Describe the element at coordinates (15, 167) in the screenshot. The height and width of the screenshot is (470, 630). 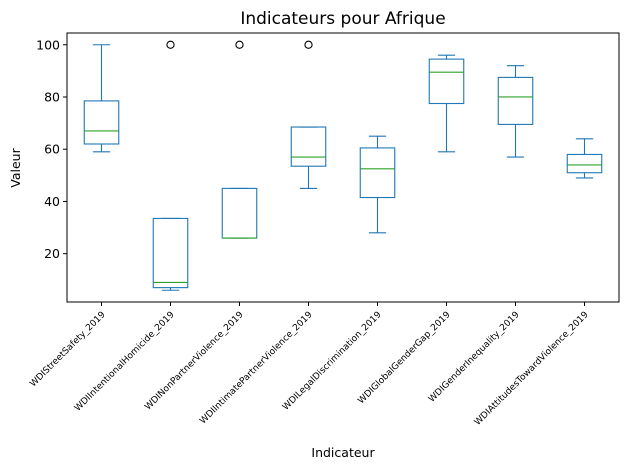
I see `y-axis-label: Valeur` at that location.